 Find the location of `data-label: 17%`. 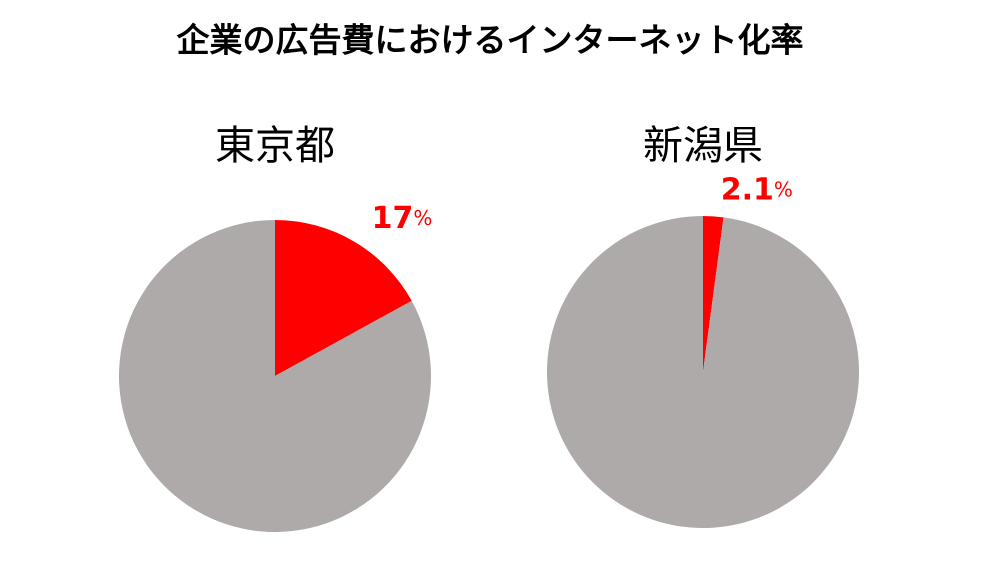

data-label: 17% is located at coordinates (402, 217).